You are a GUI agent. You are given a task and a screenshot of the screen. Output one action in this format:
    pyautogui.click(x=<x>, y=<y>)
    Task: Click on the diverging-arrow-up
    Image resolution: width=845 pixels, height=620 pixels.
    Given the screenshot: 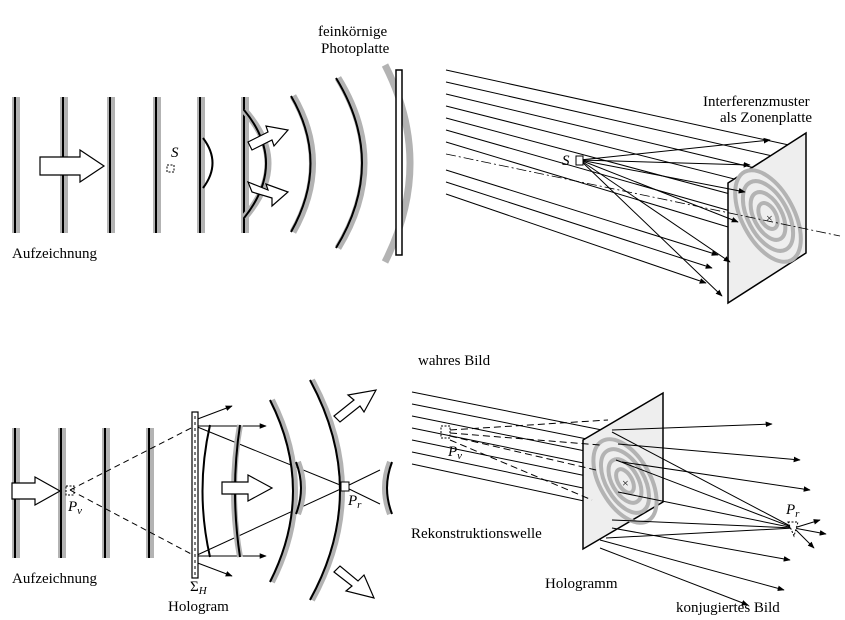 What is the action you would take?
    pyautogui.click(x=355, y=406)
    